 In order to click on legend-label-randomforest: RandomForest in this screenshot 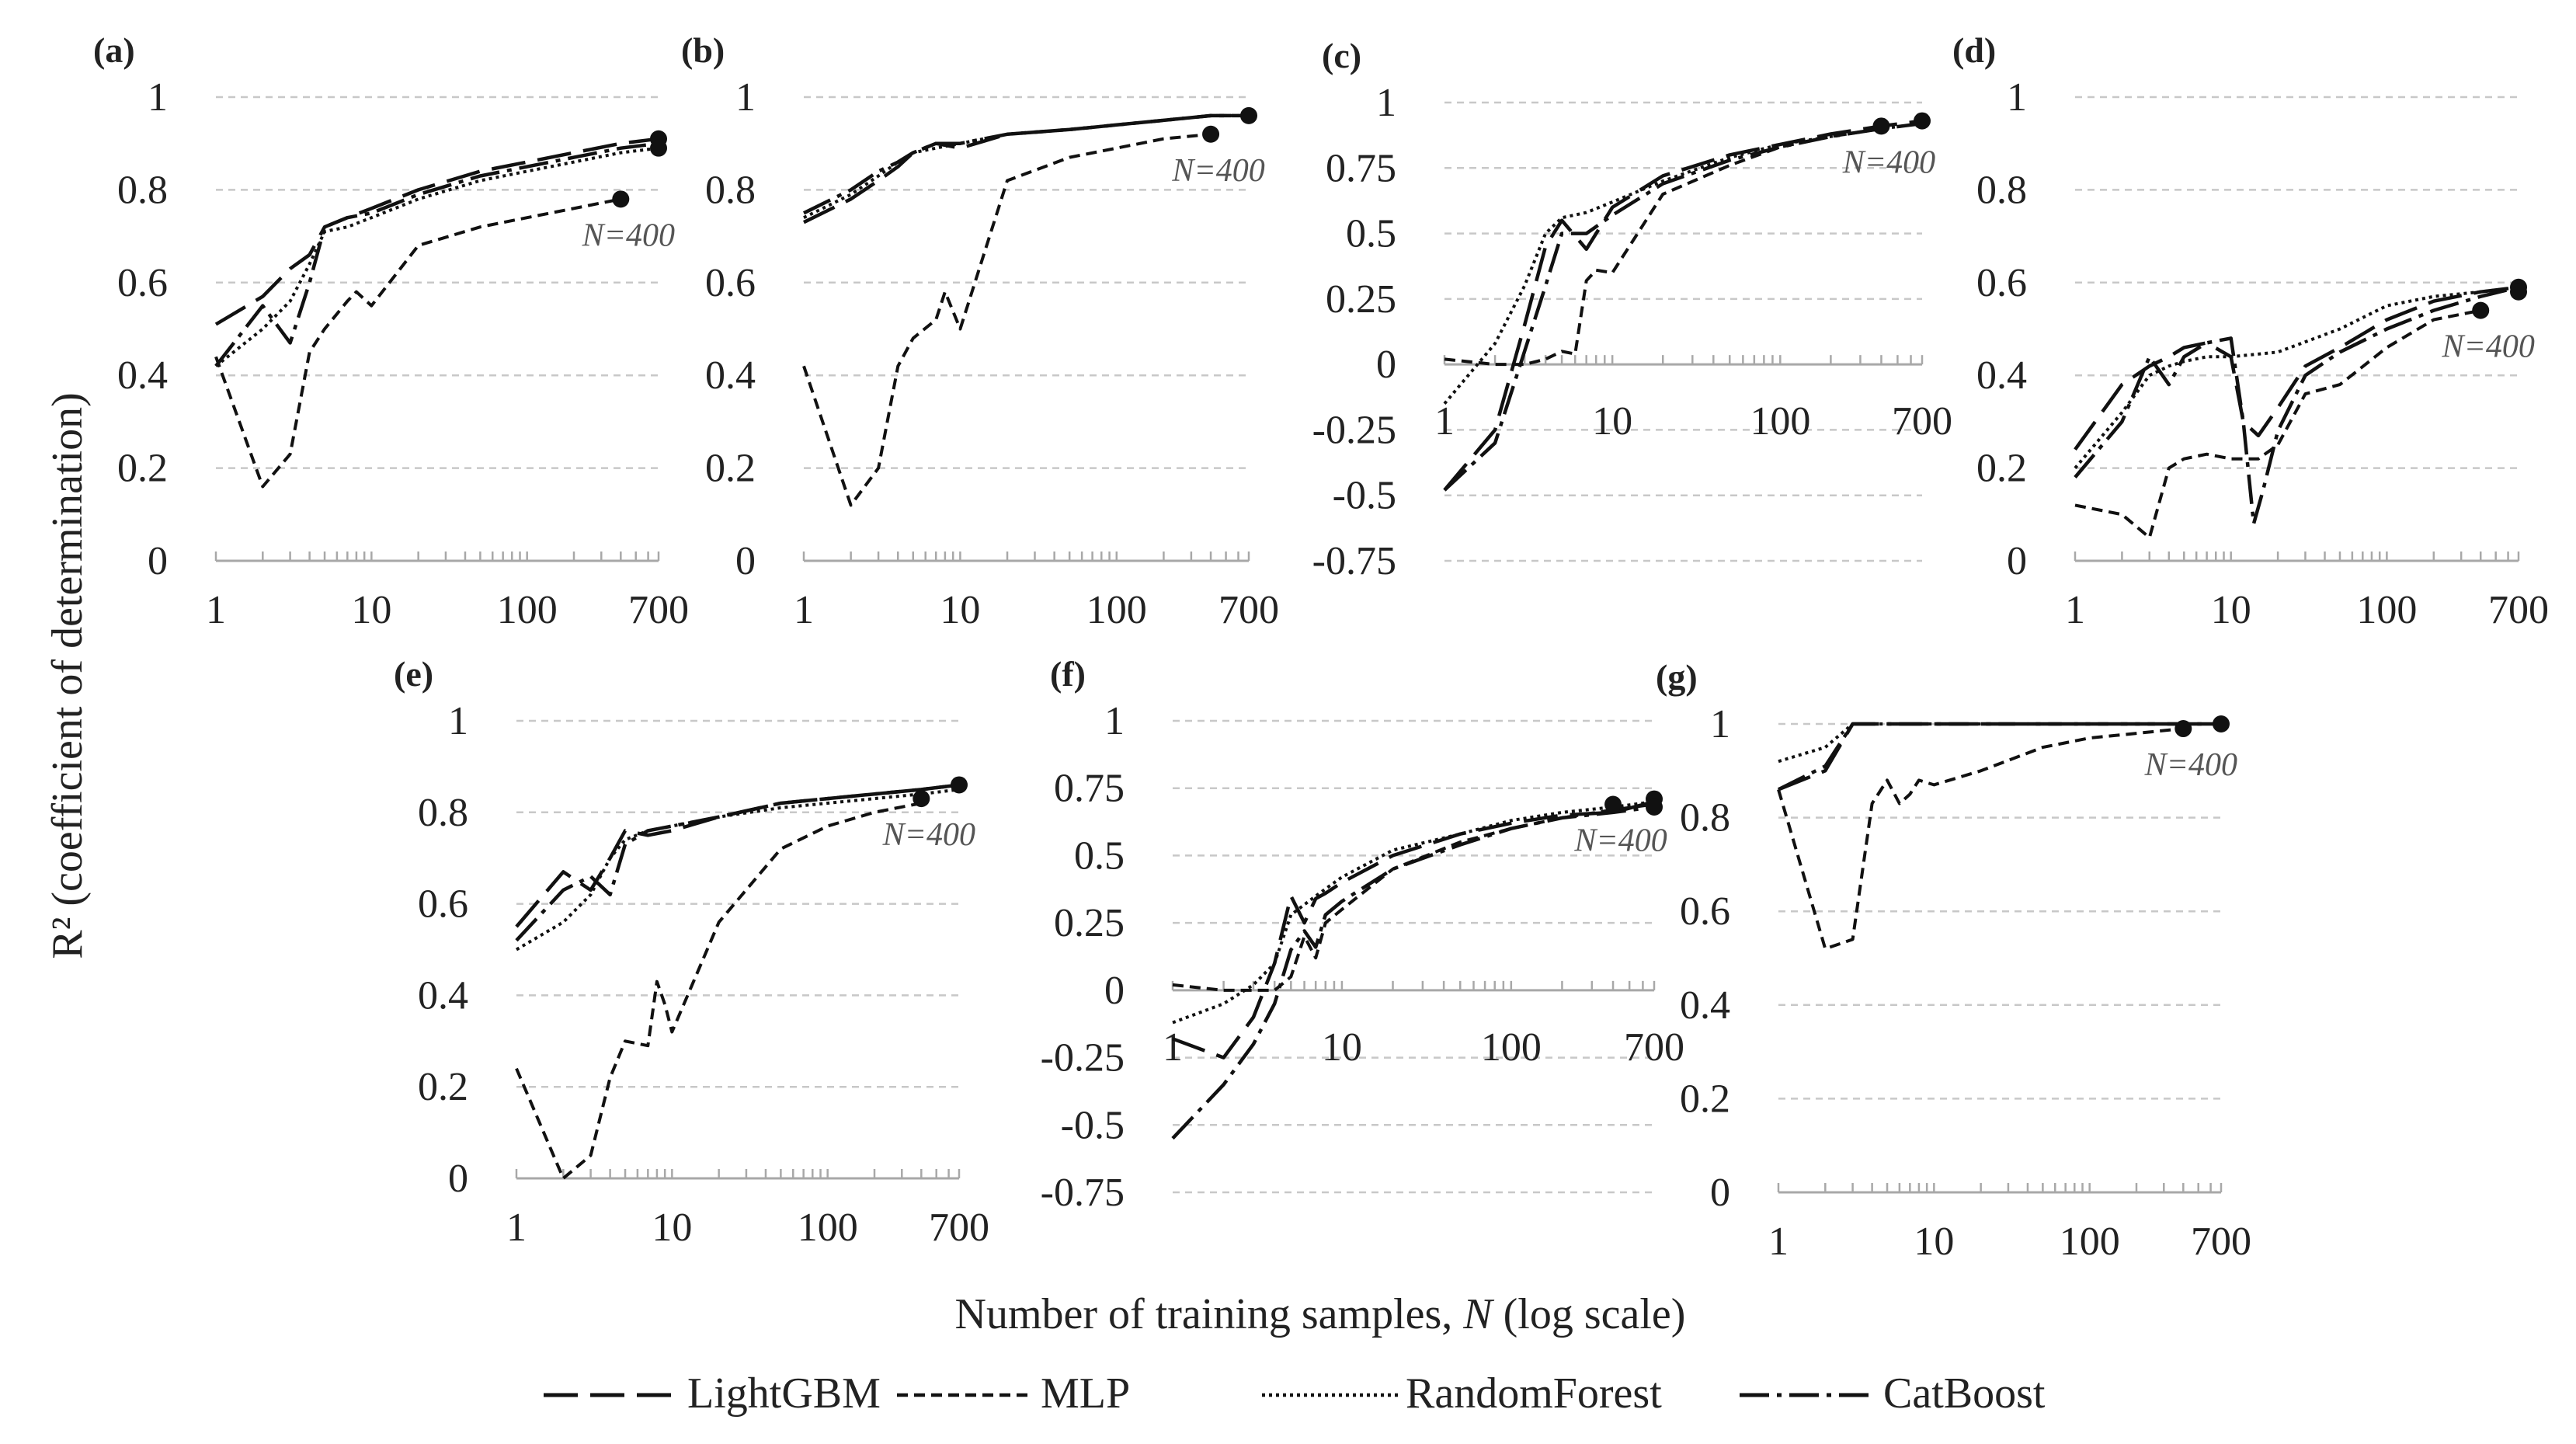, I will do `click(1534, 1393)`.